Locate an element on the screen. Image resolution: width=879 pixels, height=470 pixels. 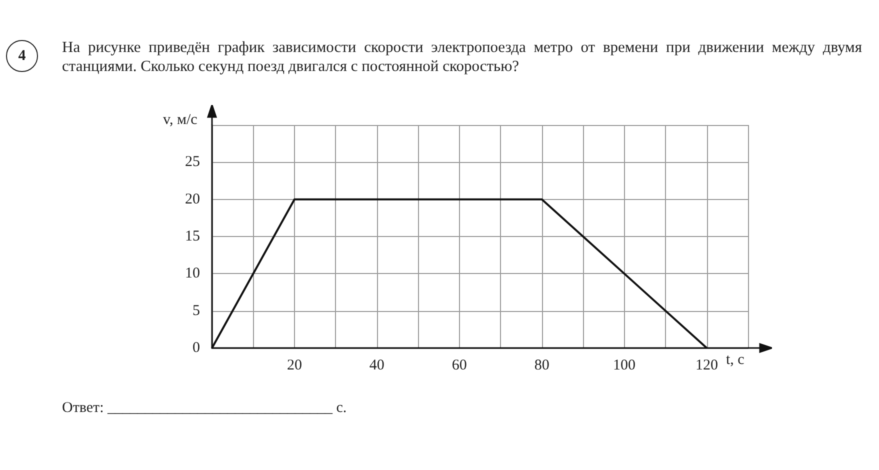
x-tick-label: 40 is located at coordinates (376, 366).